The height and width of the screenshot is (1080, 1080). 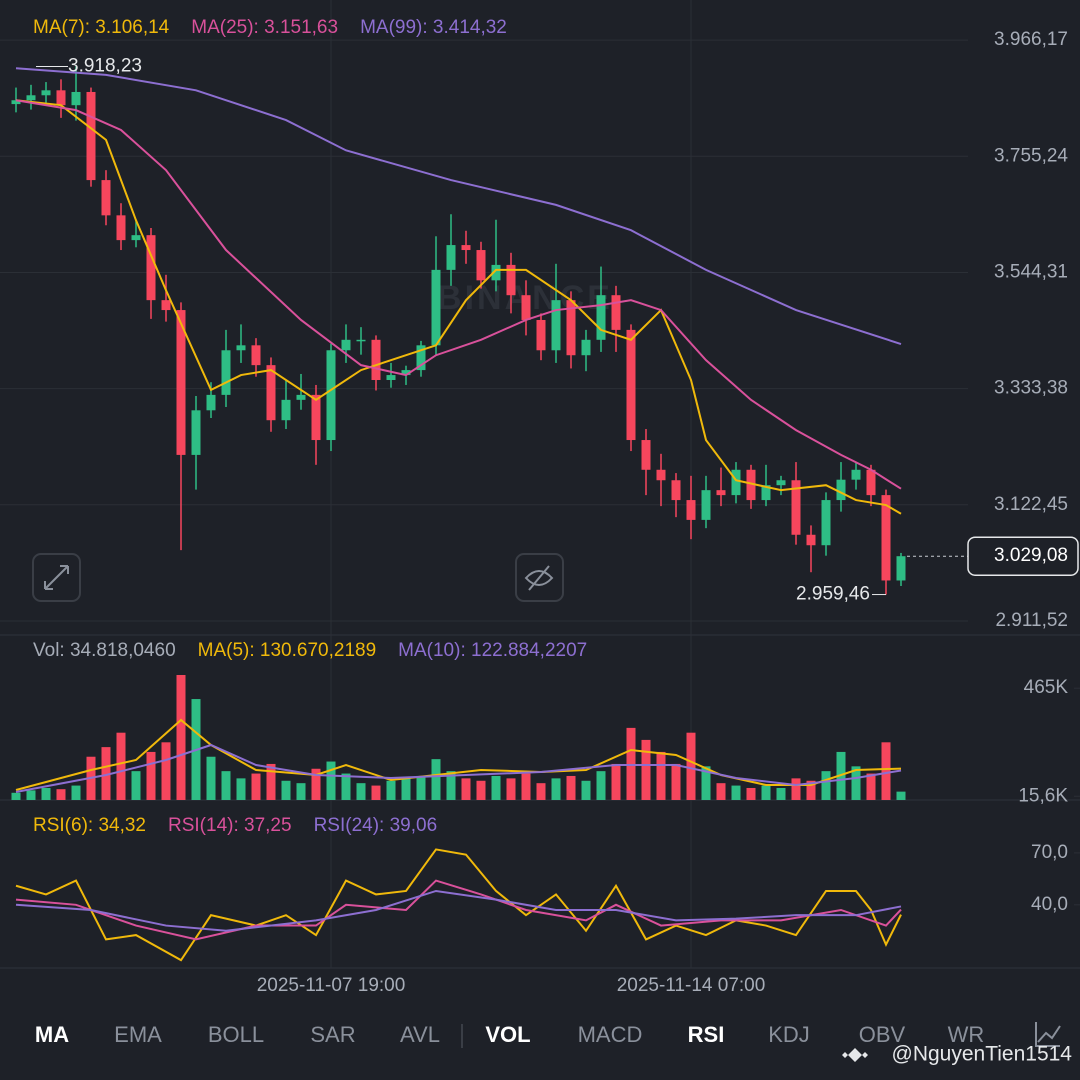 What do you see at coordinates (1031, 555) in the screenshot?
I see `last-price-label: 3.029,08` at bounding box center [1031, 555].